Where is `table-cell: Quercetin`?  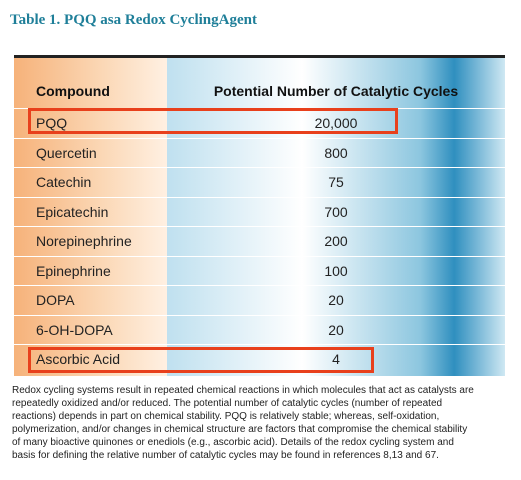
table-cell: Quercetin is located at coordinates (66, 152).